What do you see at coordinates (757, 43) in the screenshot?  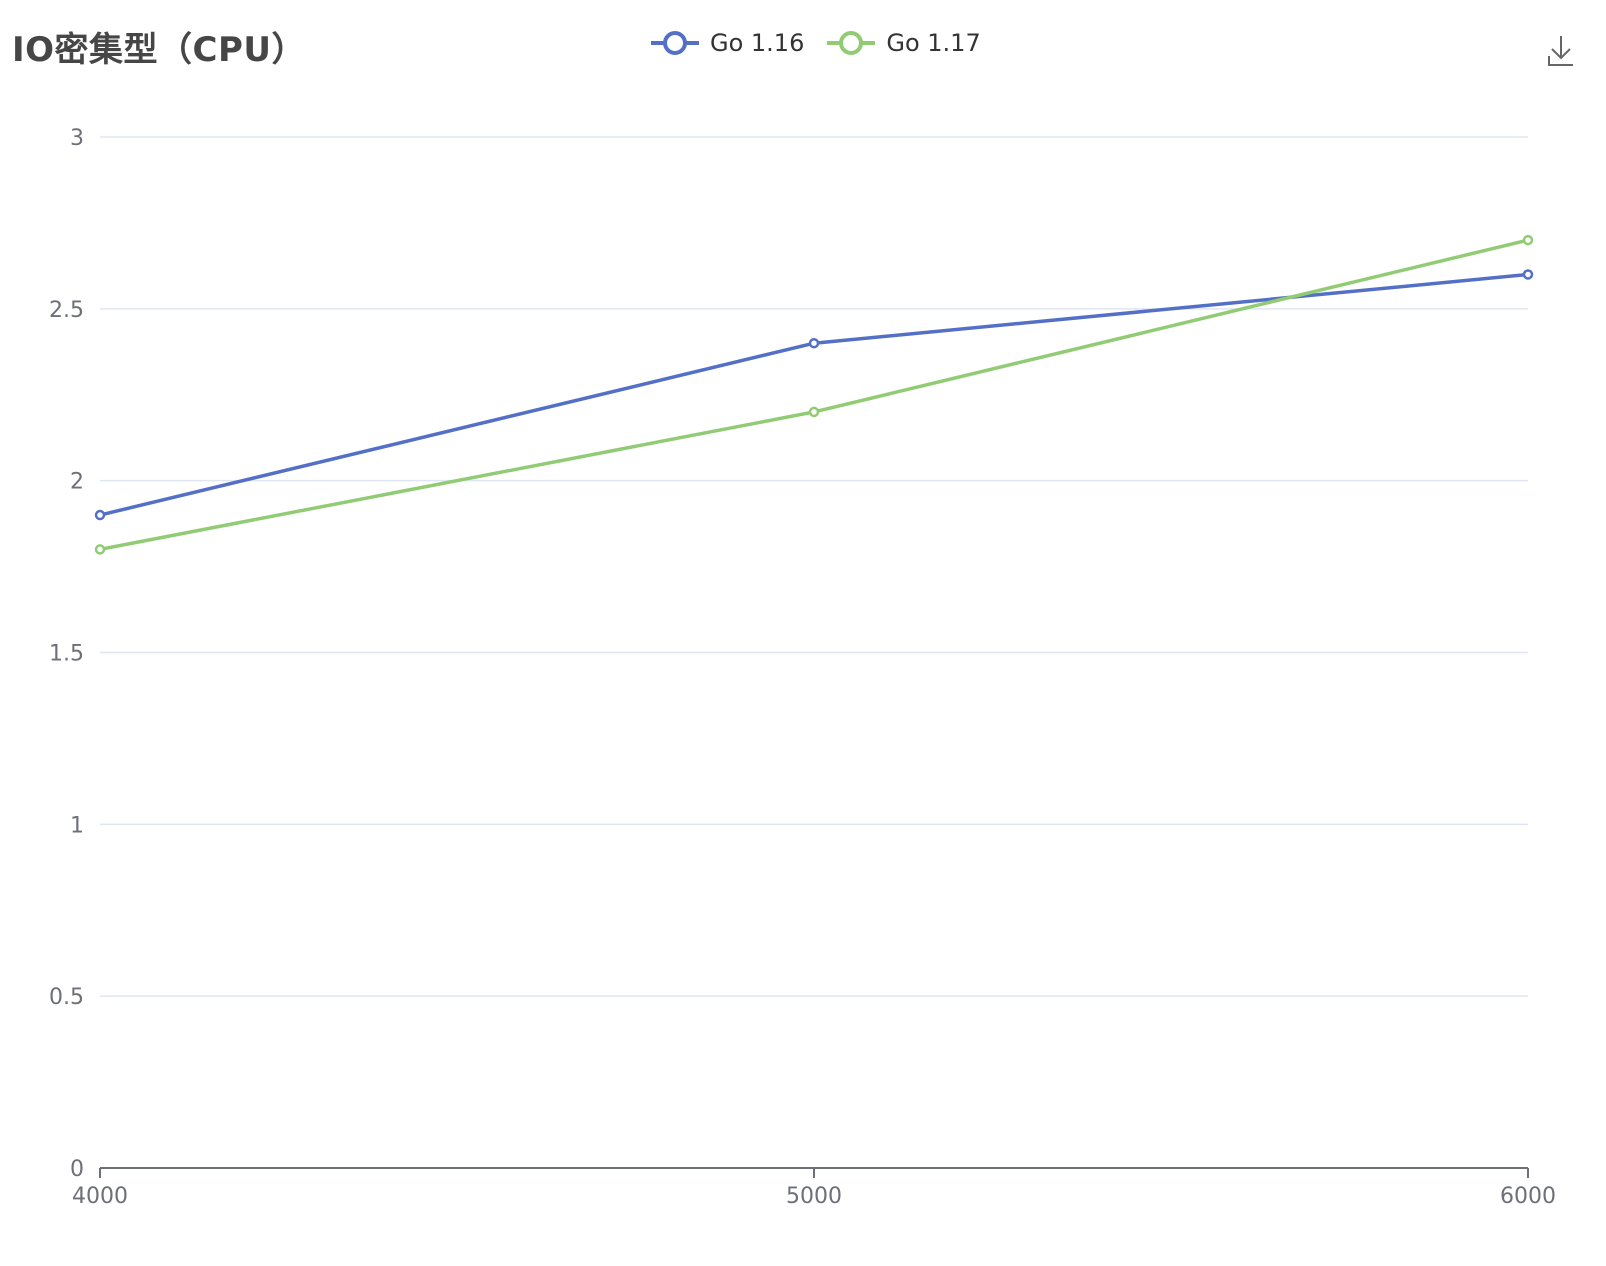 I see `legend-label: Go 1.16` at bounding box center [757, 43].